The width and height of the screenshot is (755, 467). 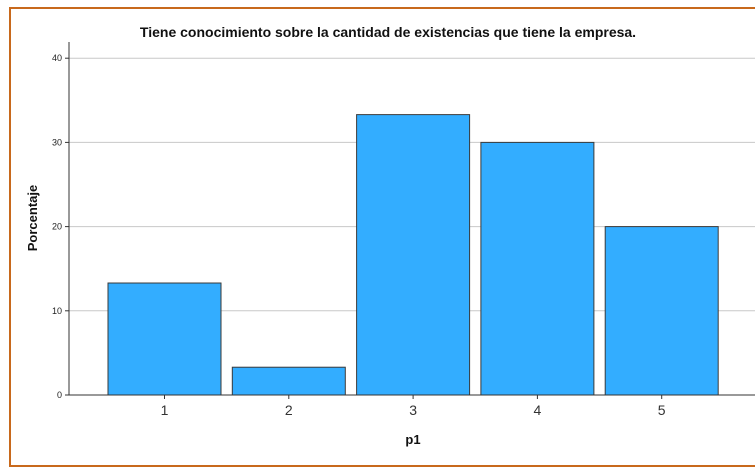 What do you see at coordinates (413, 410) in the screenshot?
I see `x-tick-label: 3` at bounding box center [413, 410].